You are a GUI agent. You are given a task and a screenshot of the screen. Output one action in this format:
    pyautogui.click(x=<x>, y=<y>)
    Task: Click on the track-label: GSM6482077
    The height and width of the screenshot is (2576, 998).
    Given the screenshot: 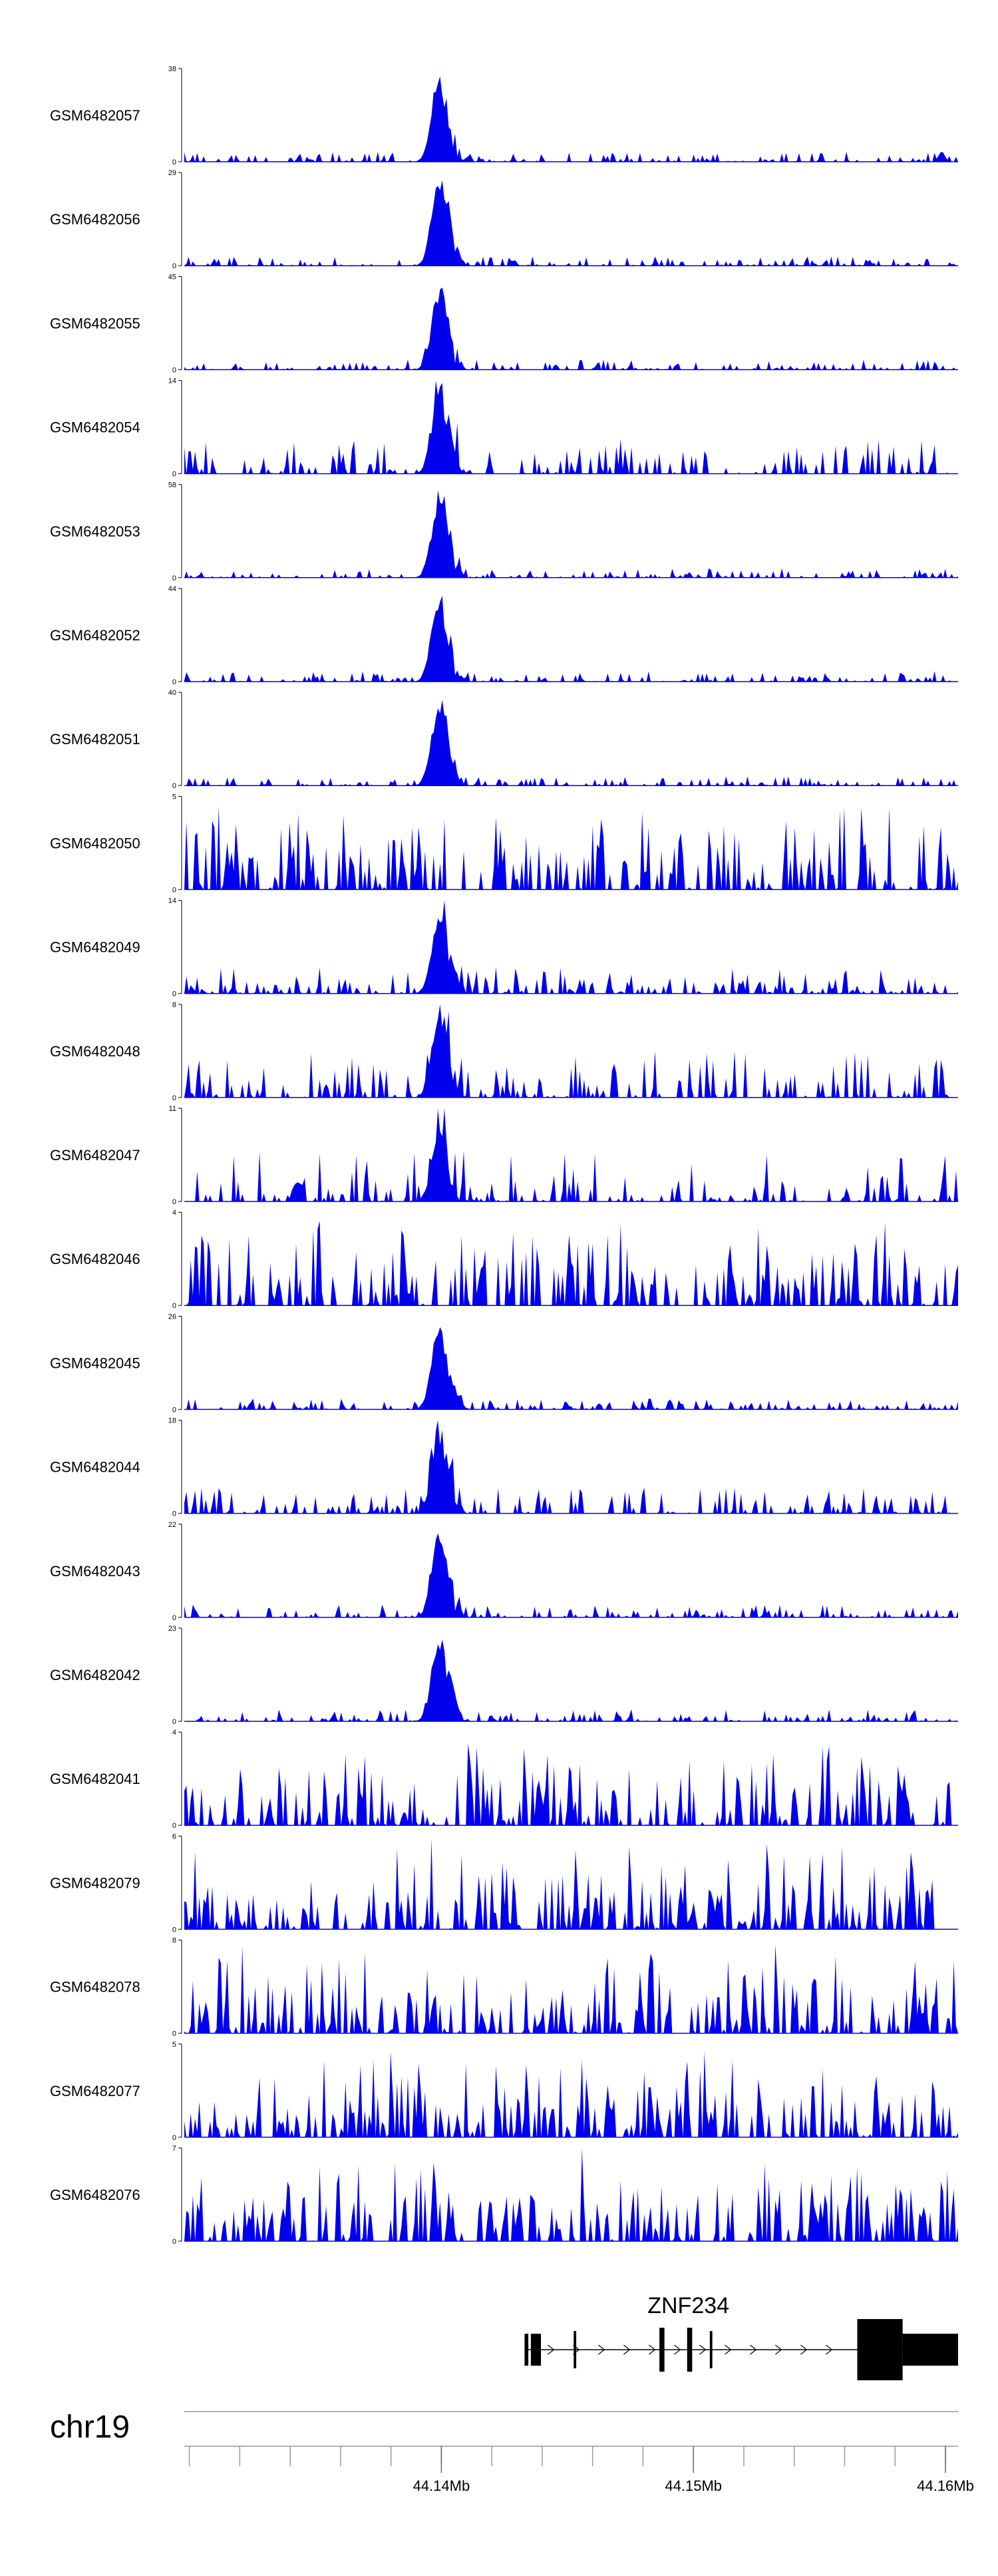 What is the action you would take?
    pyautogui.click(x=95, y=2091)
    